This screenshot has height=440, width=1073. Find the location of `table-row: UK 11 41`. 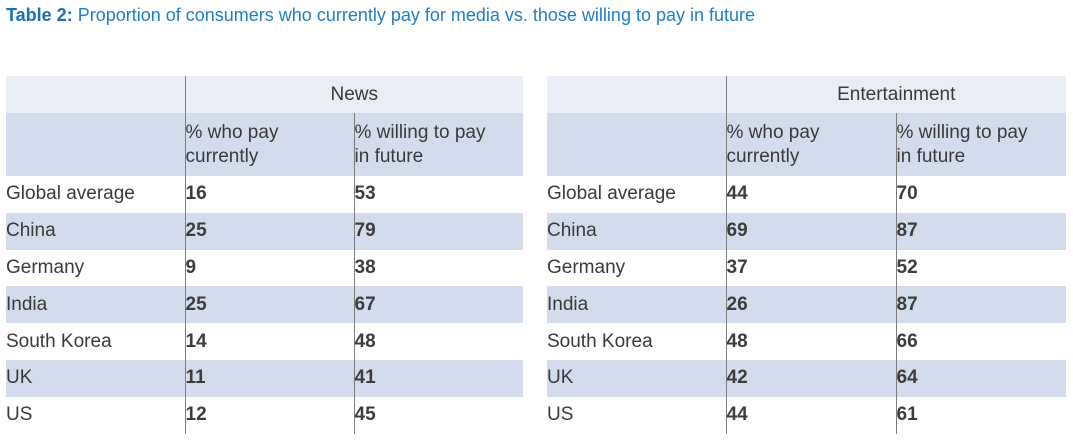

table-row: UK 11 41 is located at coordinates (265, 378).